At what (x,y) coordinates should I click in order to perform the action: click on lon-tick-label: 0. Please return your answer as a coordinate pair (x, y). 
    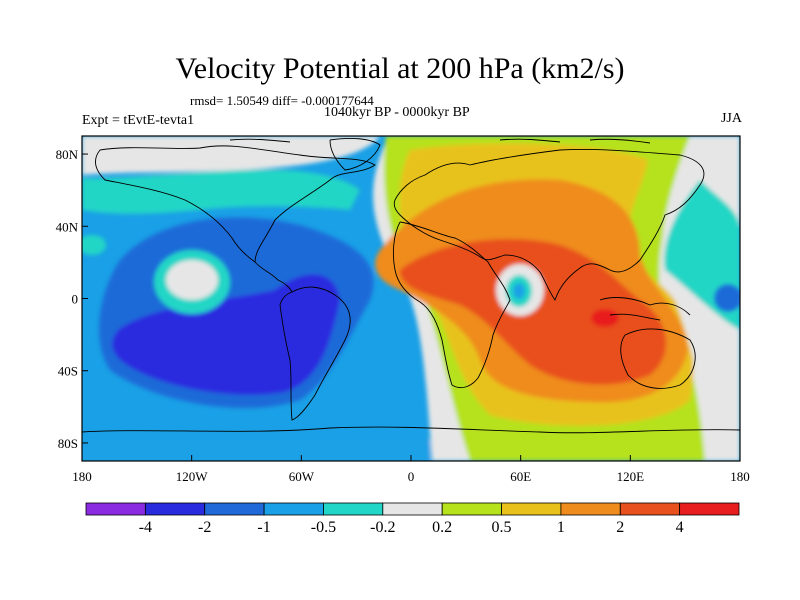
    Looking at the image, I should click on (411, 476).